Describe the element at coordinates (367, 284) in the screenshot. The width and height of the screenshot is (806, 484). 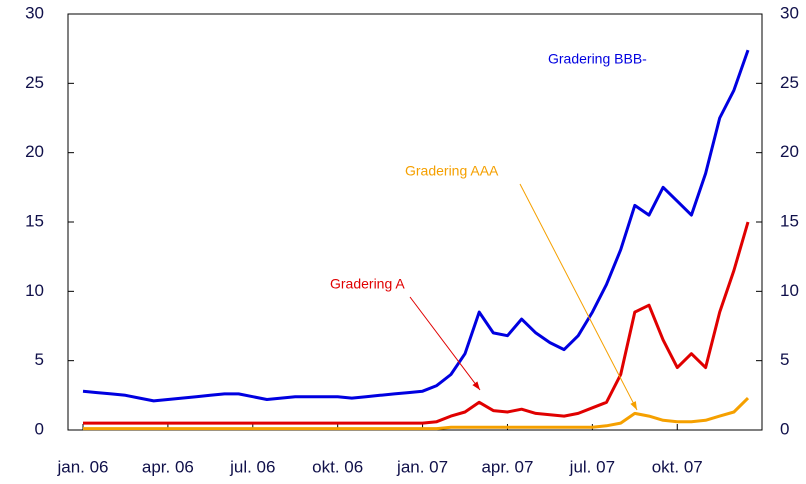
I see `legend-label: Gradering A` at that location.